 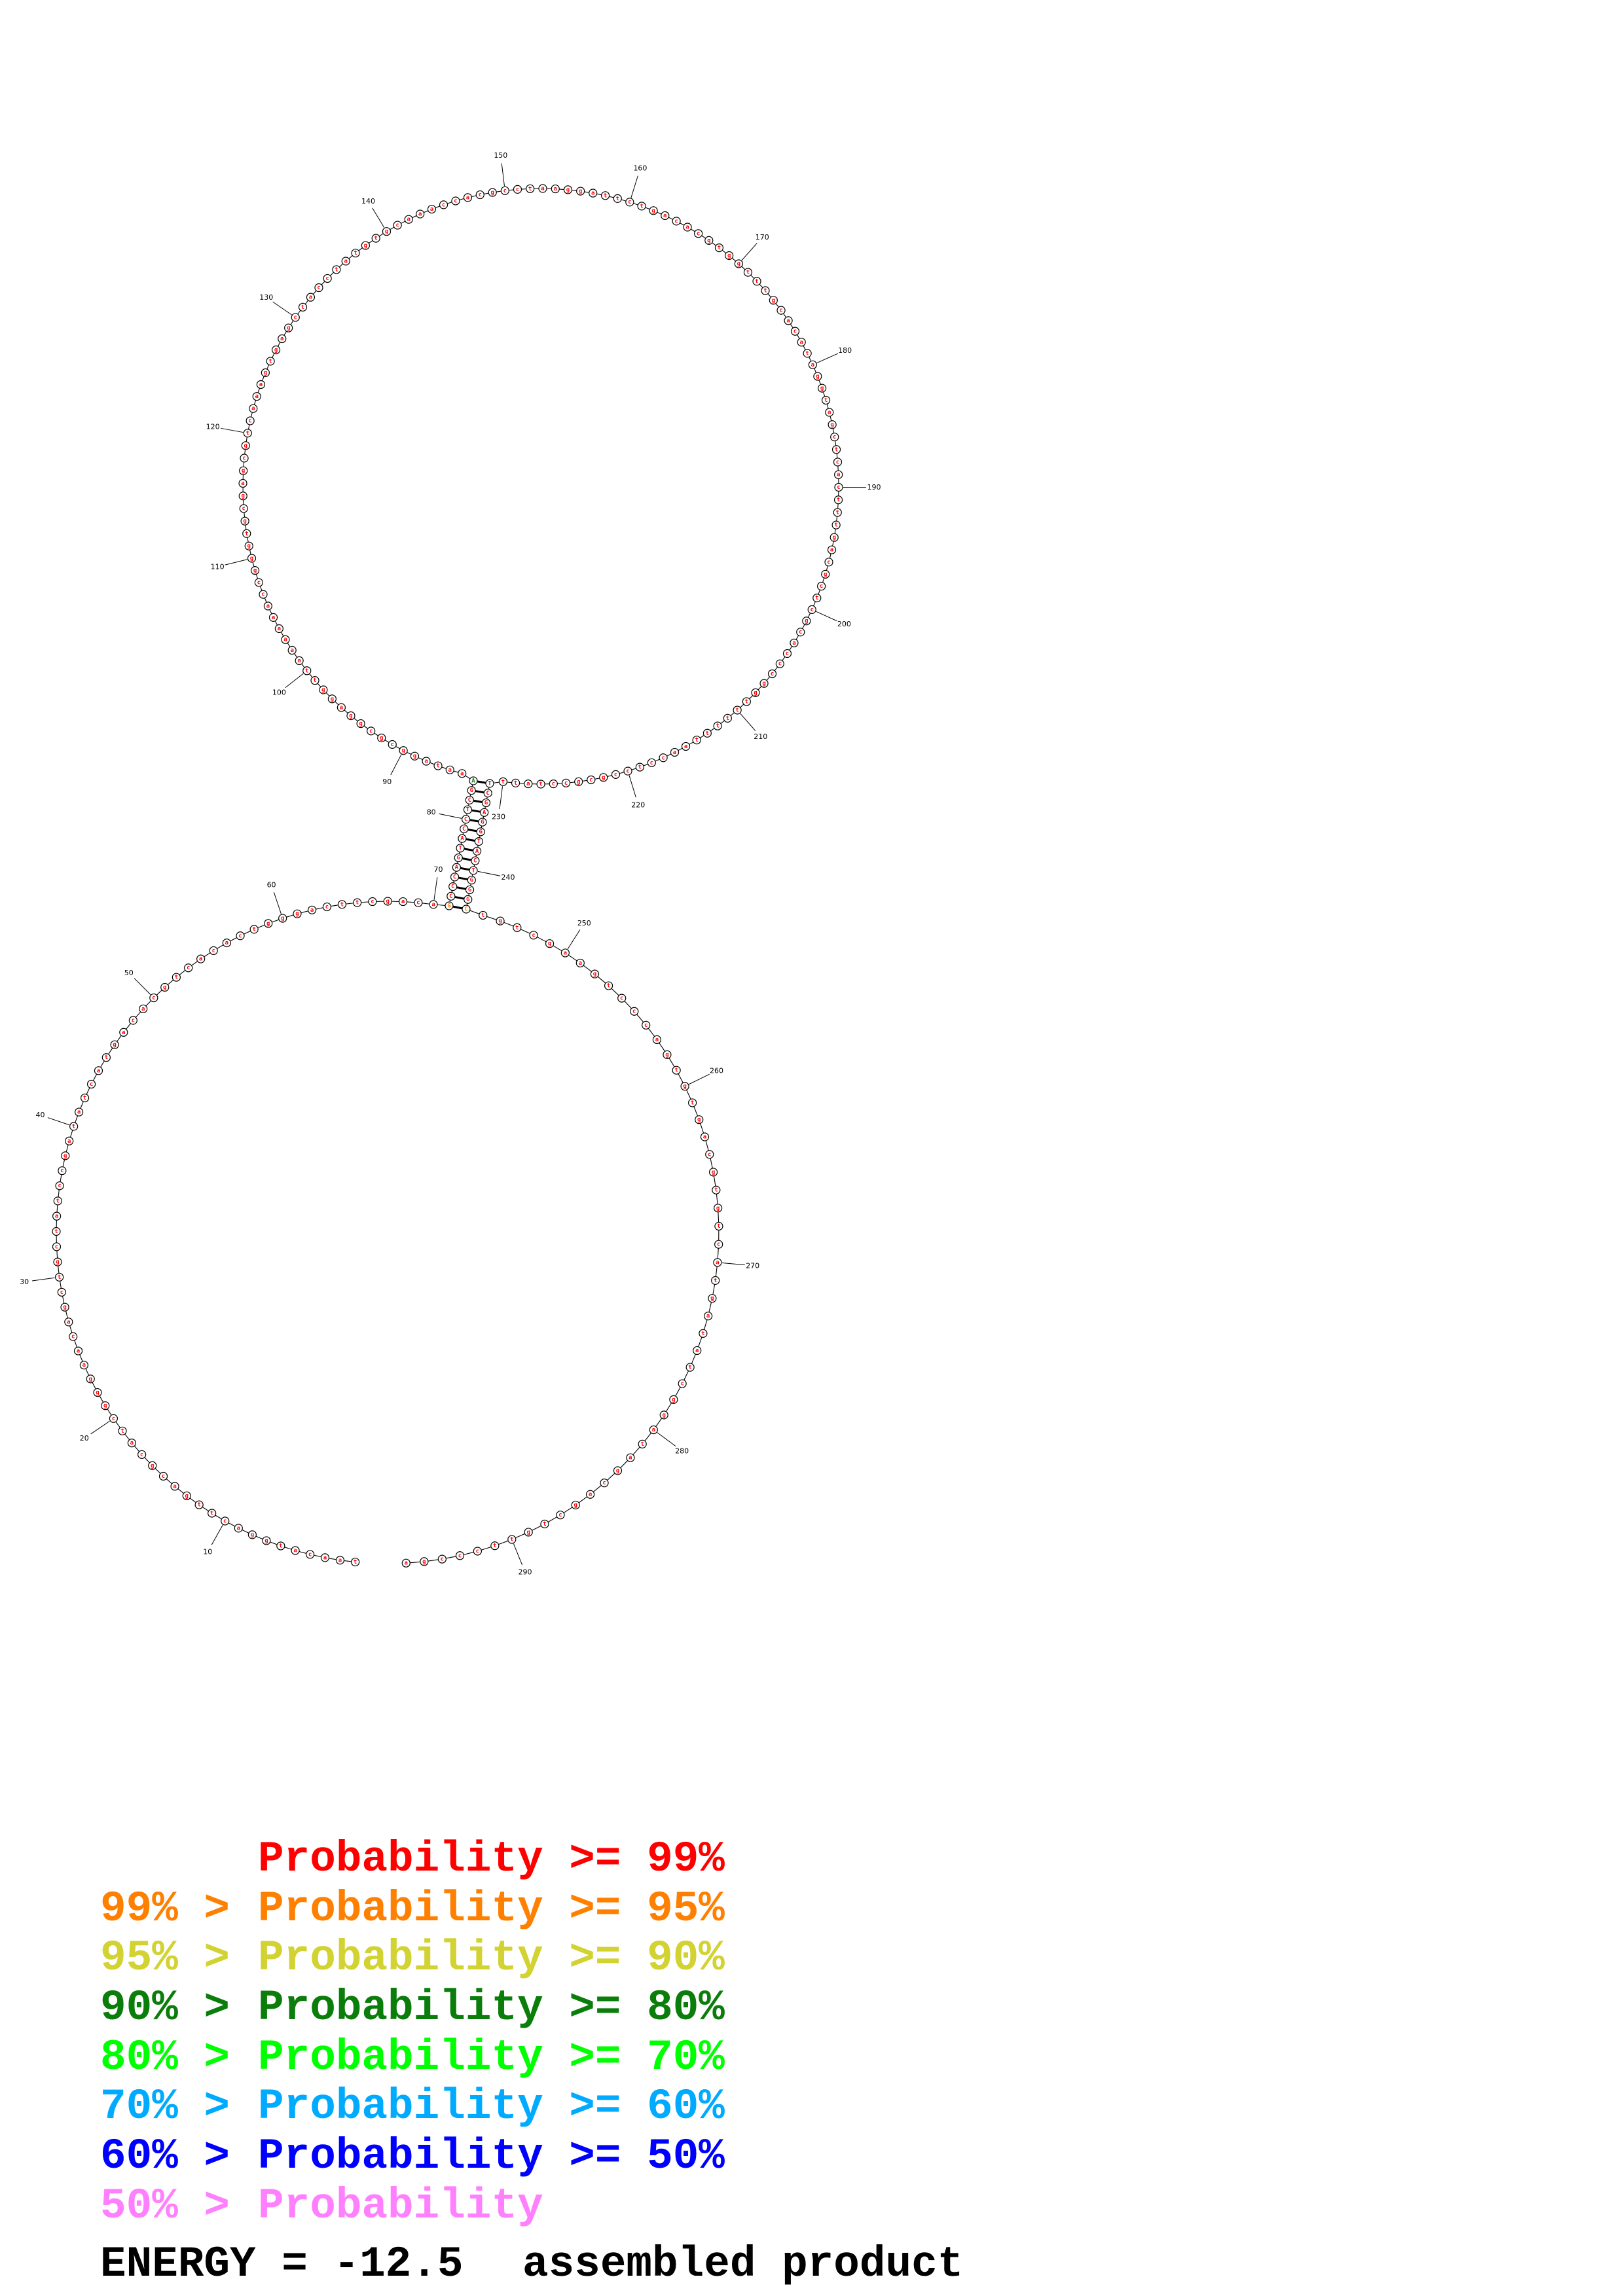 I want to click on legend-row-2-prefix: 95% >, so click(x=165, y=1957).